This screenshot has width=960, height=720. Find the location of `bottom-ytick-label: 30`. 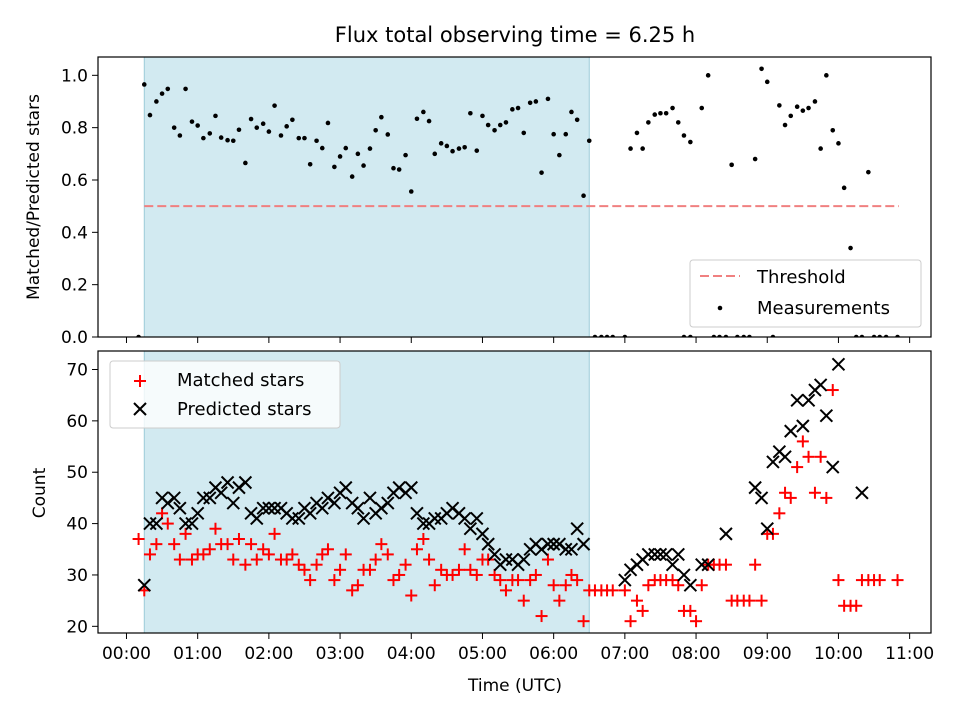

bottom-ytick-label: 30 is located at coordinates (77, 576).